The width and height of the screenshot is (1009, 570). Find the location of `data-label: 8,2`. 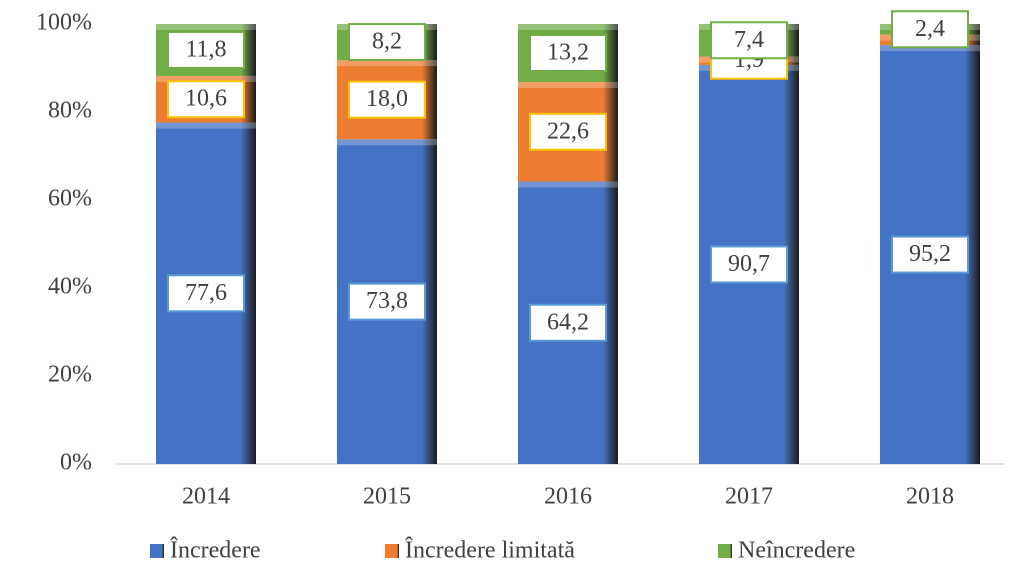

data-label: 8,2 is located at coordinates (387, 42).